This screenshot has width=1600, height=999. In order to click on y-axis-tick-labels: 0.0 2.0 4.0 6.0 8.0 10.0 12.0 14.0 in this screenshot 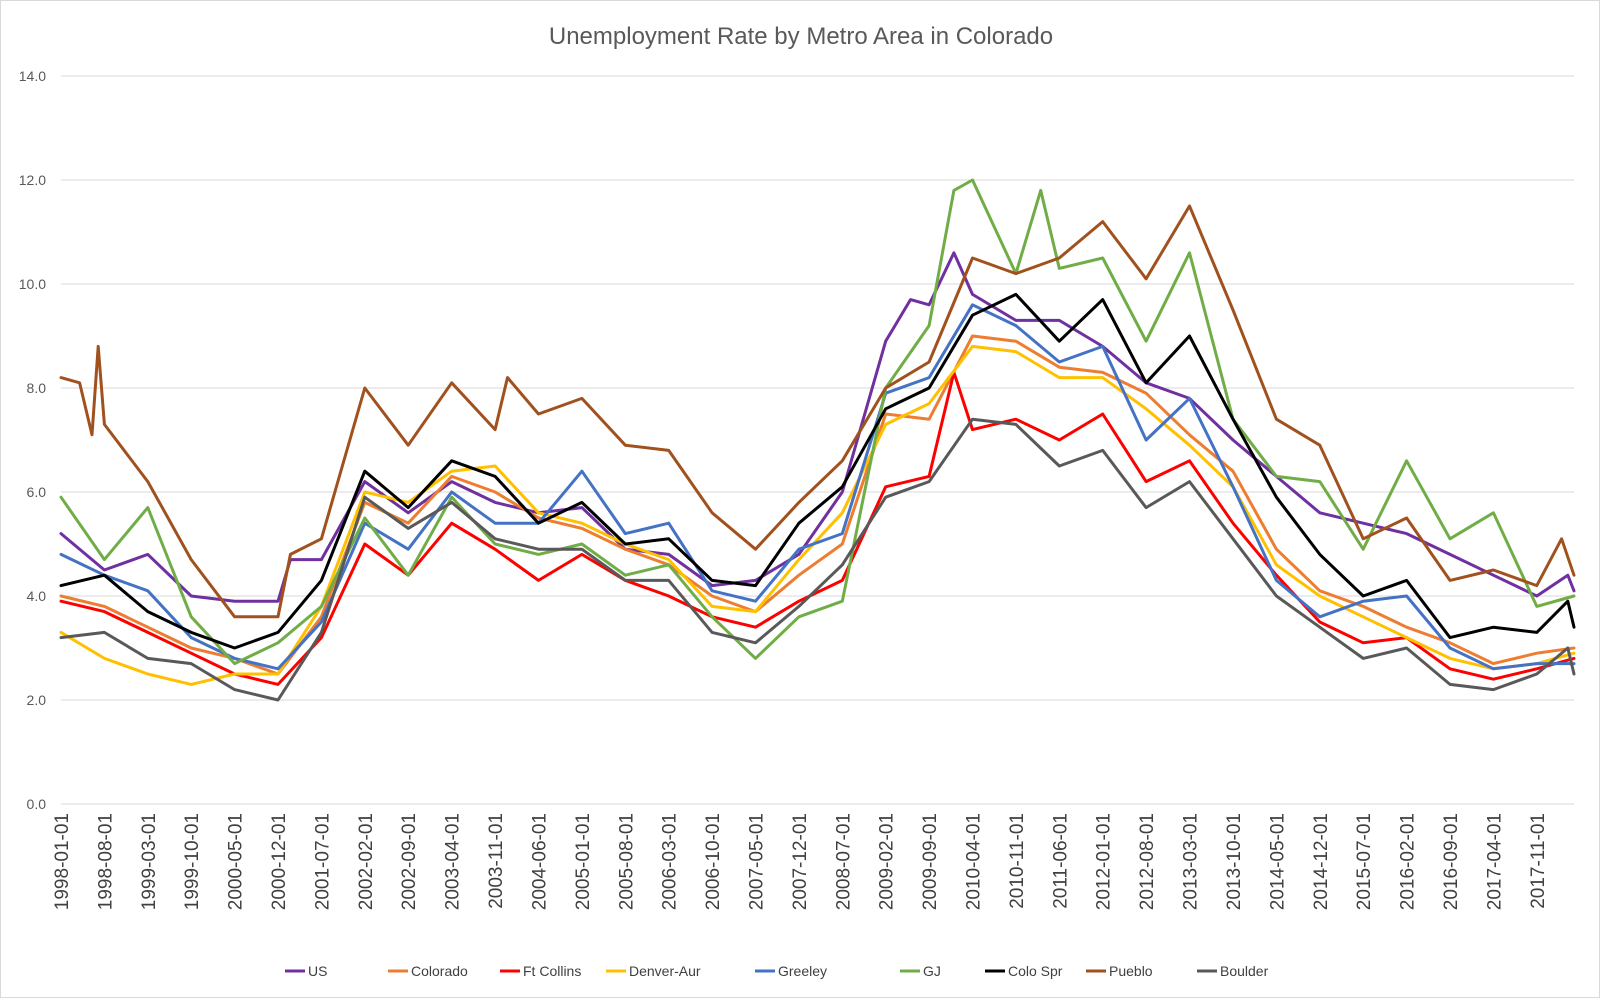, I will do `click(32, 440)`.